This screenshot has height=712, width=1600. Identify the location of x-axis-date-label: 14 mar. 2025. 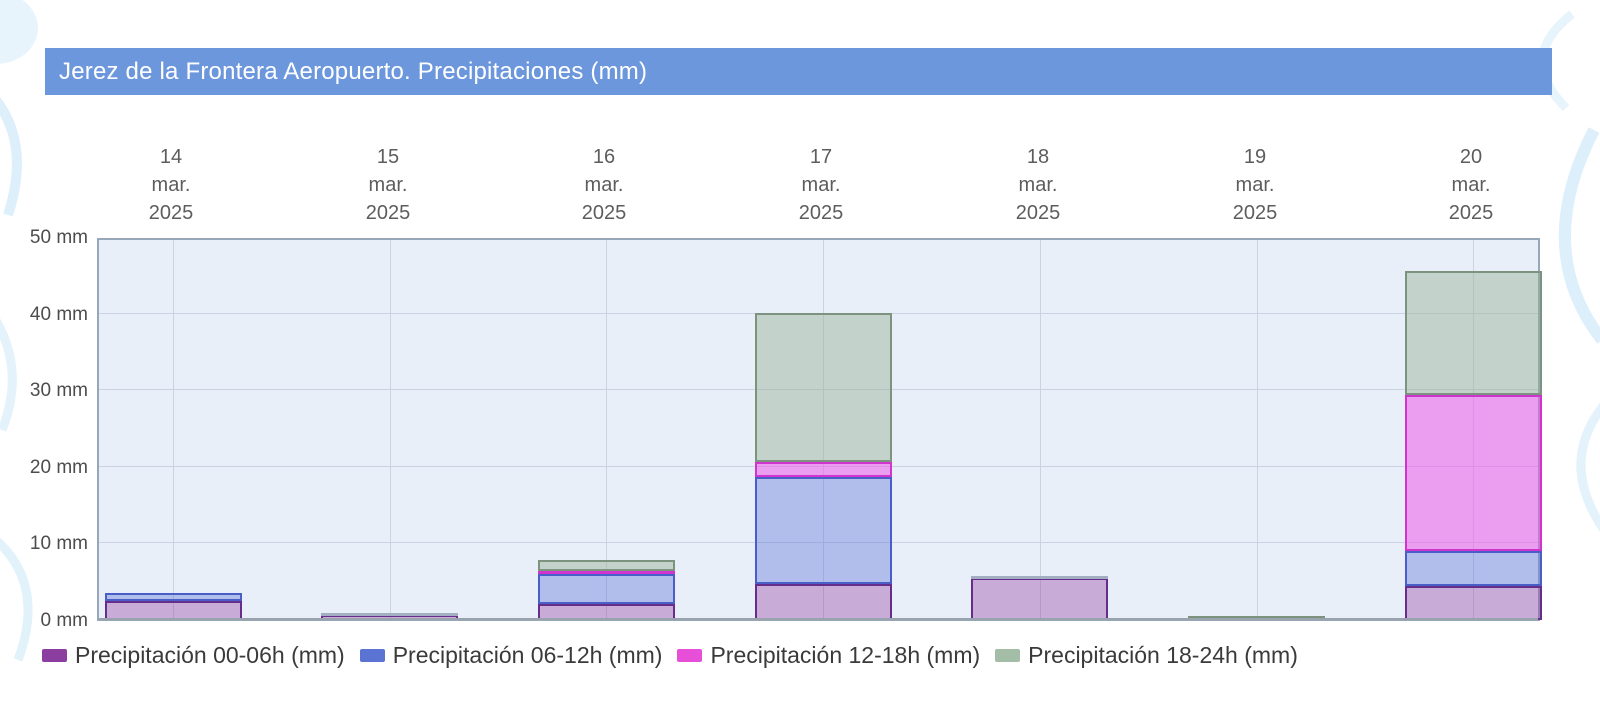
(171, 185).